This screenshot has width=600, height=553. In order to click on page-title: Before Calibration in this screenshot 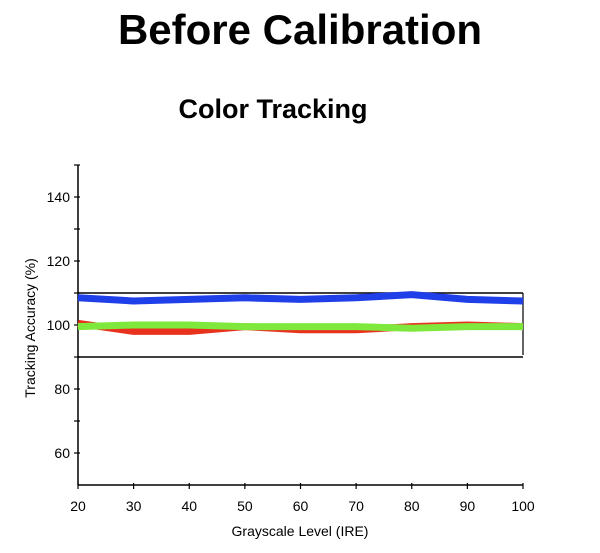, I will do `click(300, 29)`.